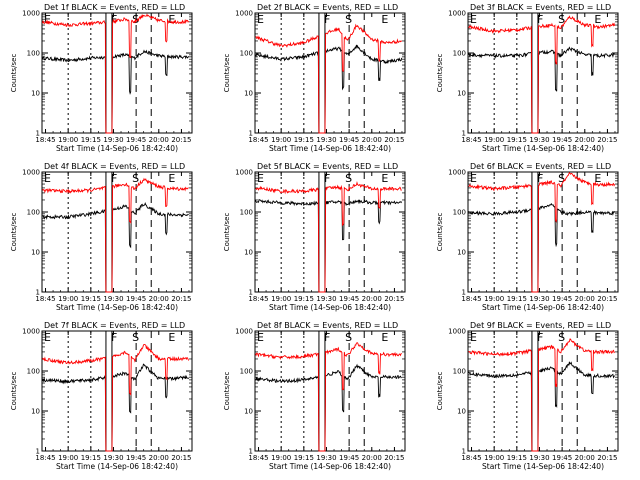 The width and height of the screenshot is (640, 480). What do you see at coordinates (540, 7) in the screenshot?
I see `chart-title: Det 3f BLACK = Events, RED = LLD` at bounding box center [540, 7].